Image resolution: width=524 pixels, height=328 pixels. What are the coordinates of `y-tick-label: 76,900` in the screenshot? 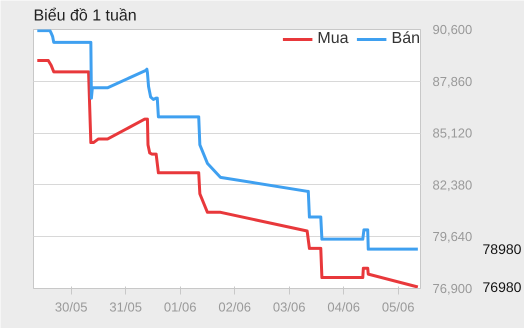 It's located at (452, 288).